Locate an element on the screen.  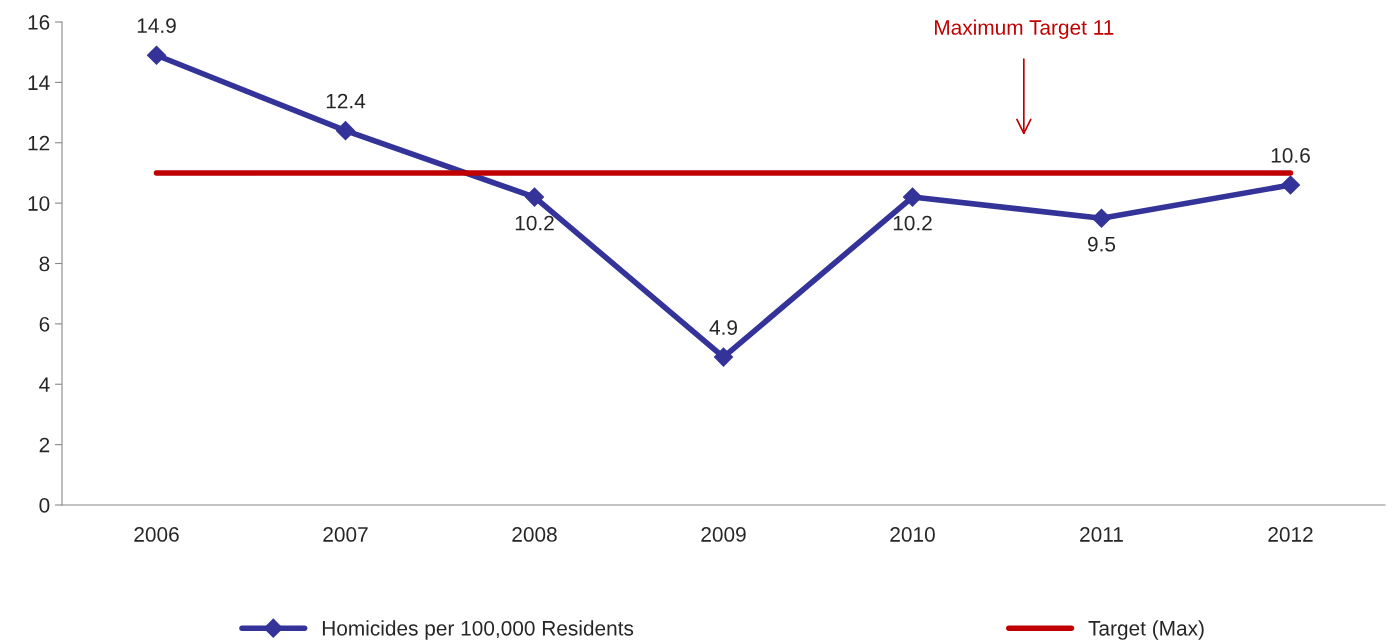
x-tick-label: 2009 is located at coordinates (723, 534).